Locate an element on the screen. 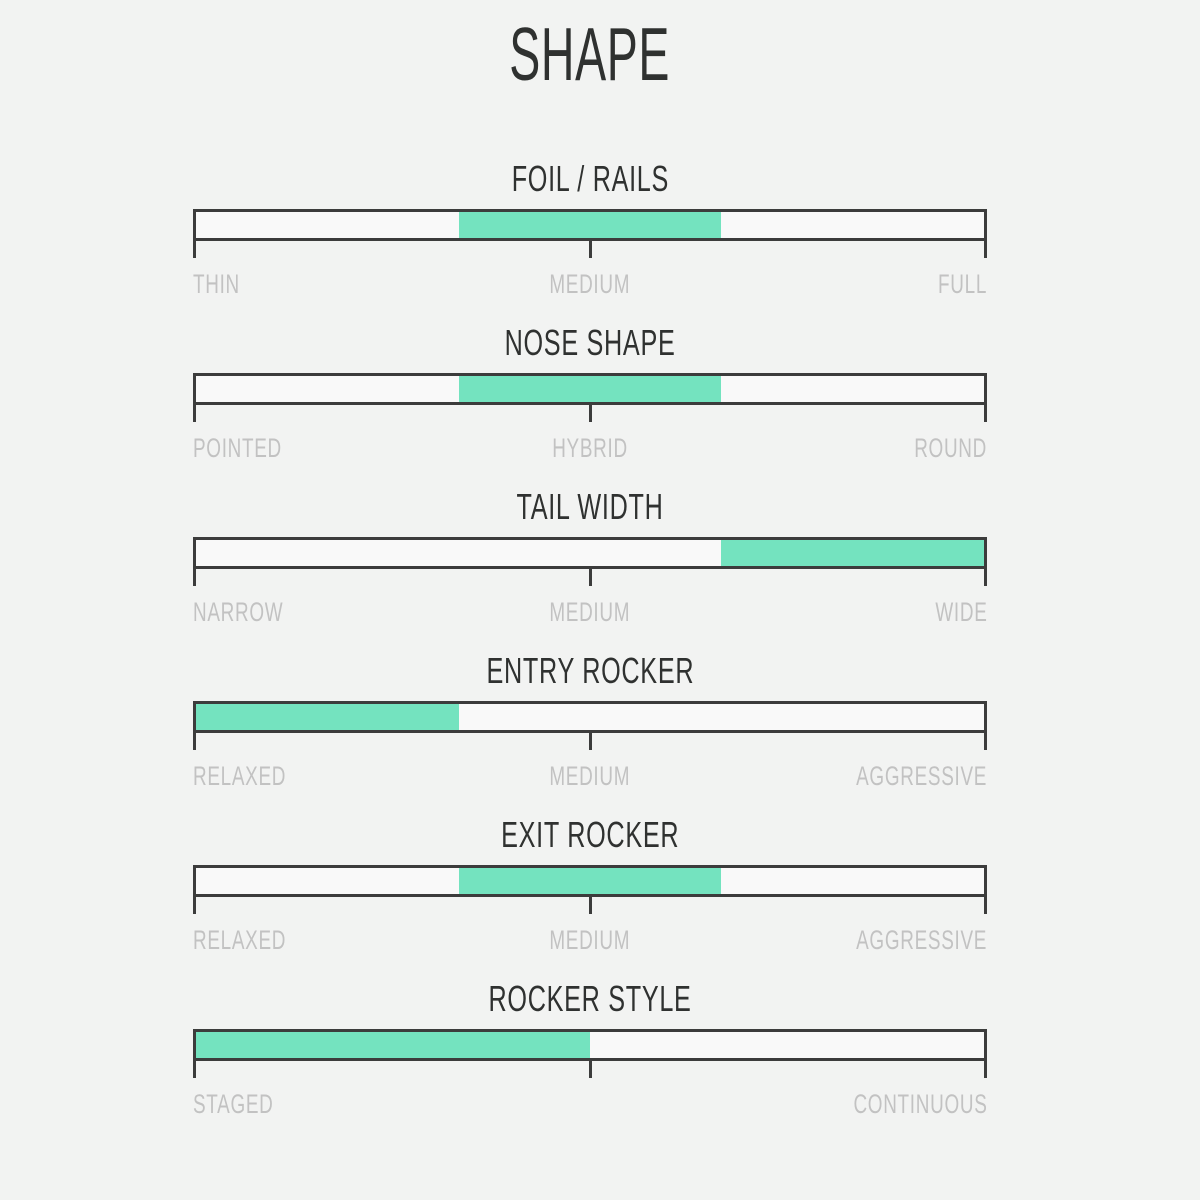 The height and width of the screenshot is (1200, 1200). scale-label-right: WIDE is located at coordinates (960, 612).